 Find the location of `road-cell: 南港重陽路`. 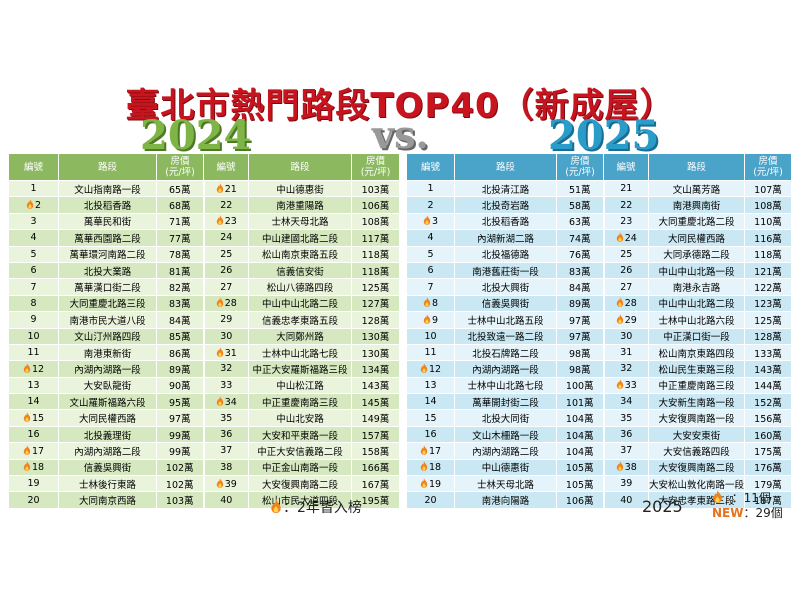

road-cell: 南港重陽路 is located at coordinates (300, 205).